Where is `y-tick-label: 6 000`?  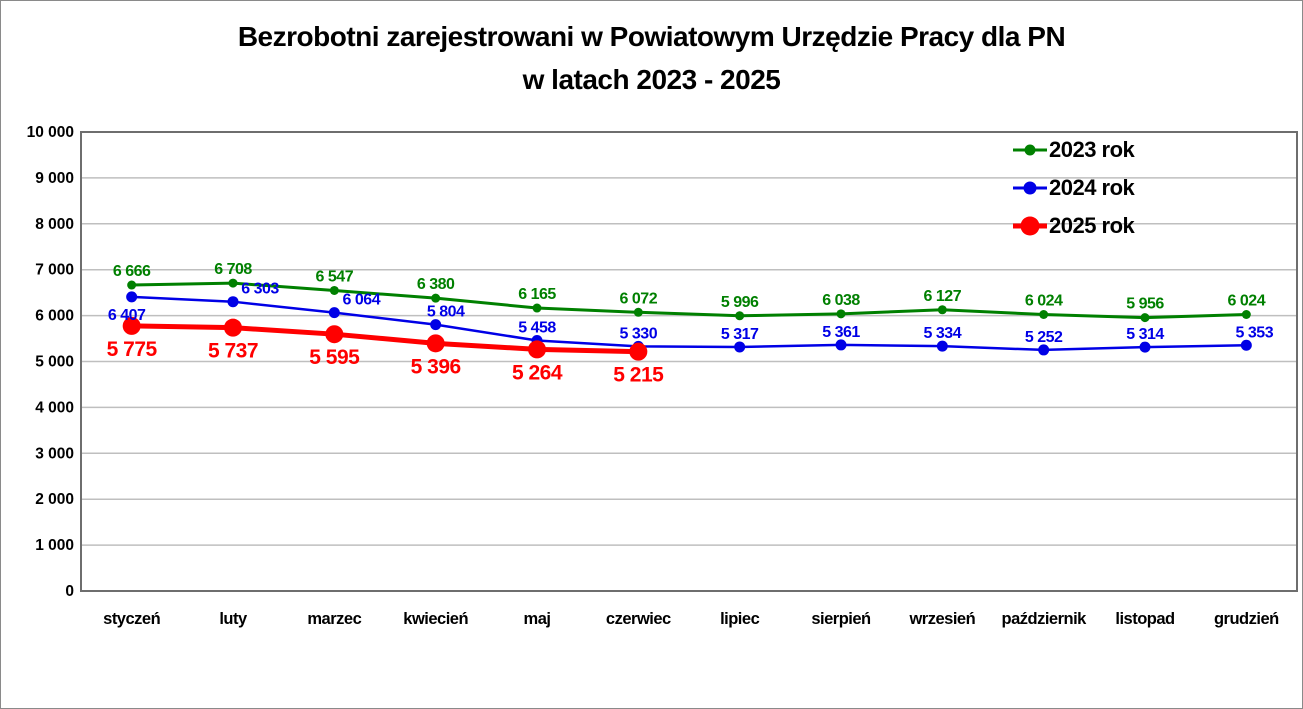 y-tick-label: 6 000 is located at coordinates (54, 316).